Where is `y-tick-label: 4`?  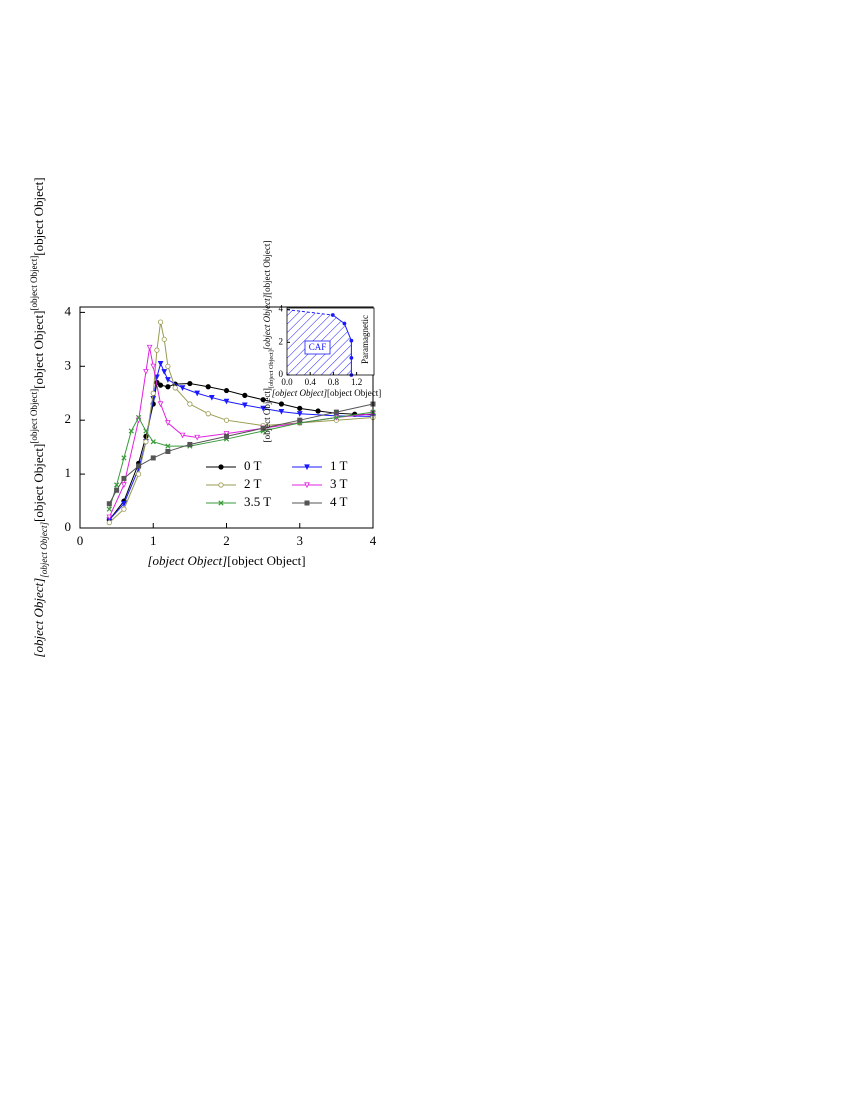
y-tick-label: 4 is located at coordinates (68, 310).